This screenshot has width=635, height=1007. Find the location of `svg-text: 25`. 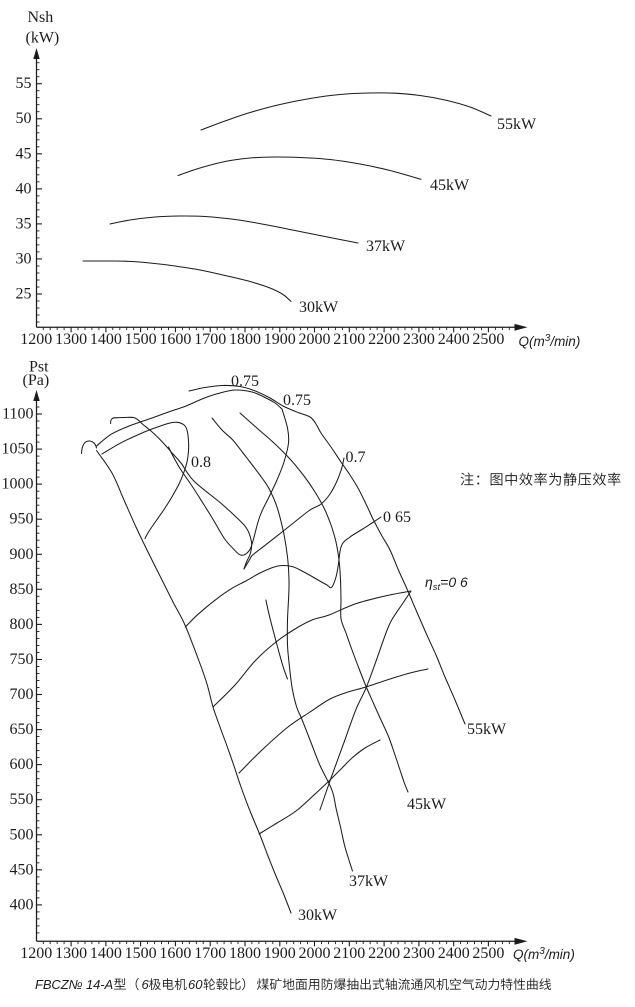

svg-text: 25 is located at coordinates (24, 294).